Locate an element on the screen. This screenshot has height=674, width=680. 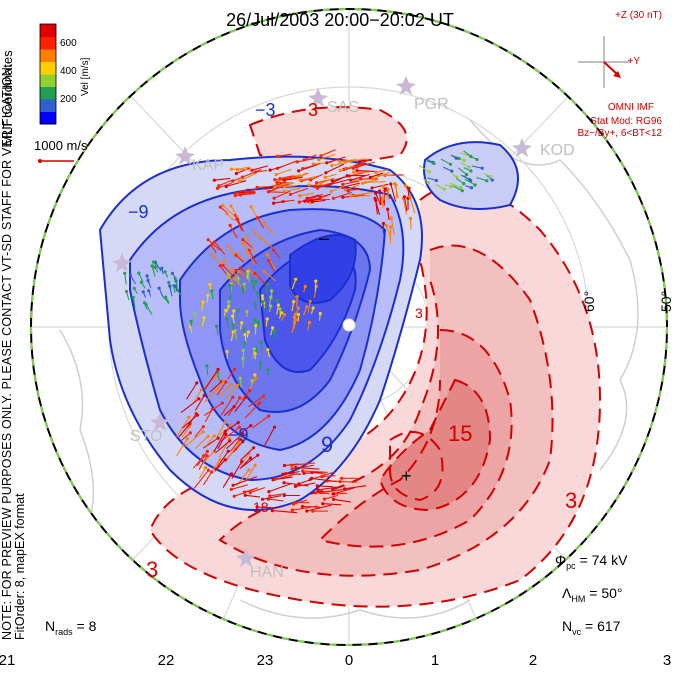
station-star-w is located at coordinates (122, 262).